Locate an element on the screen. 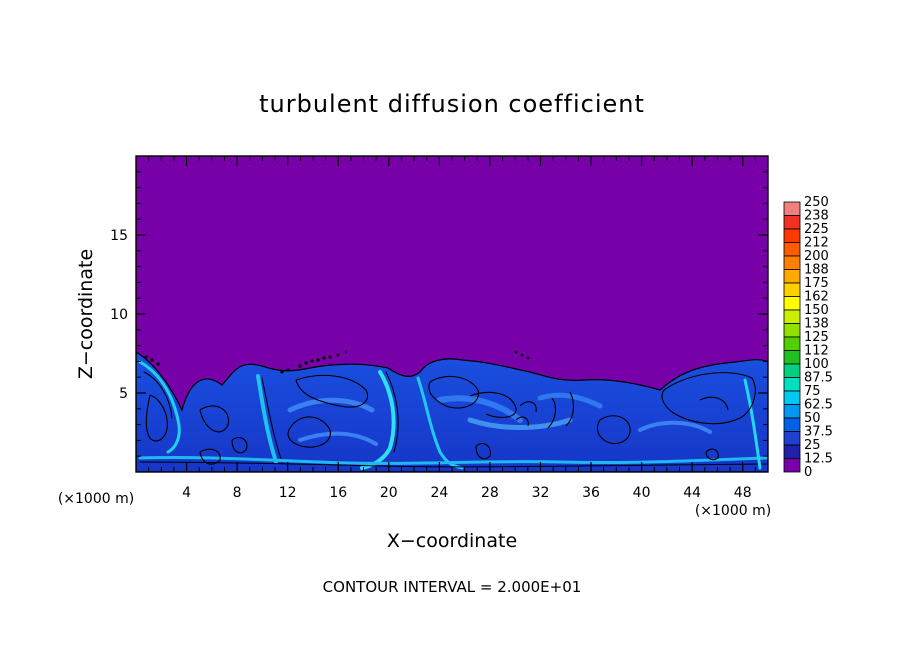  colorbar-label: 188 is located at coordinates (816, 270).